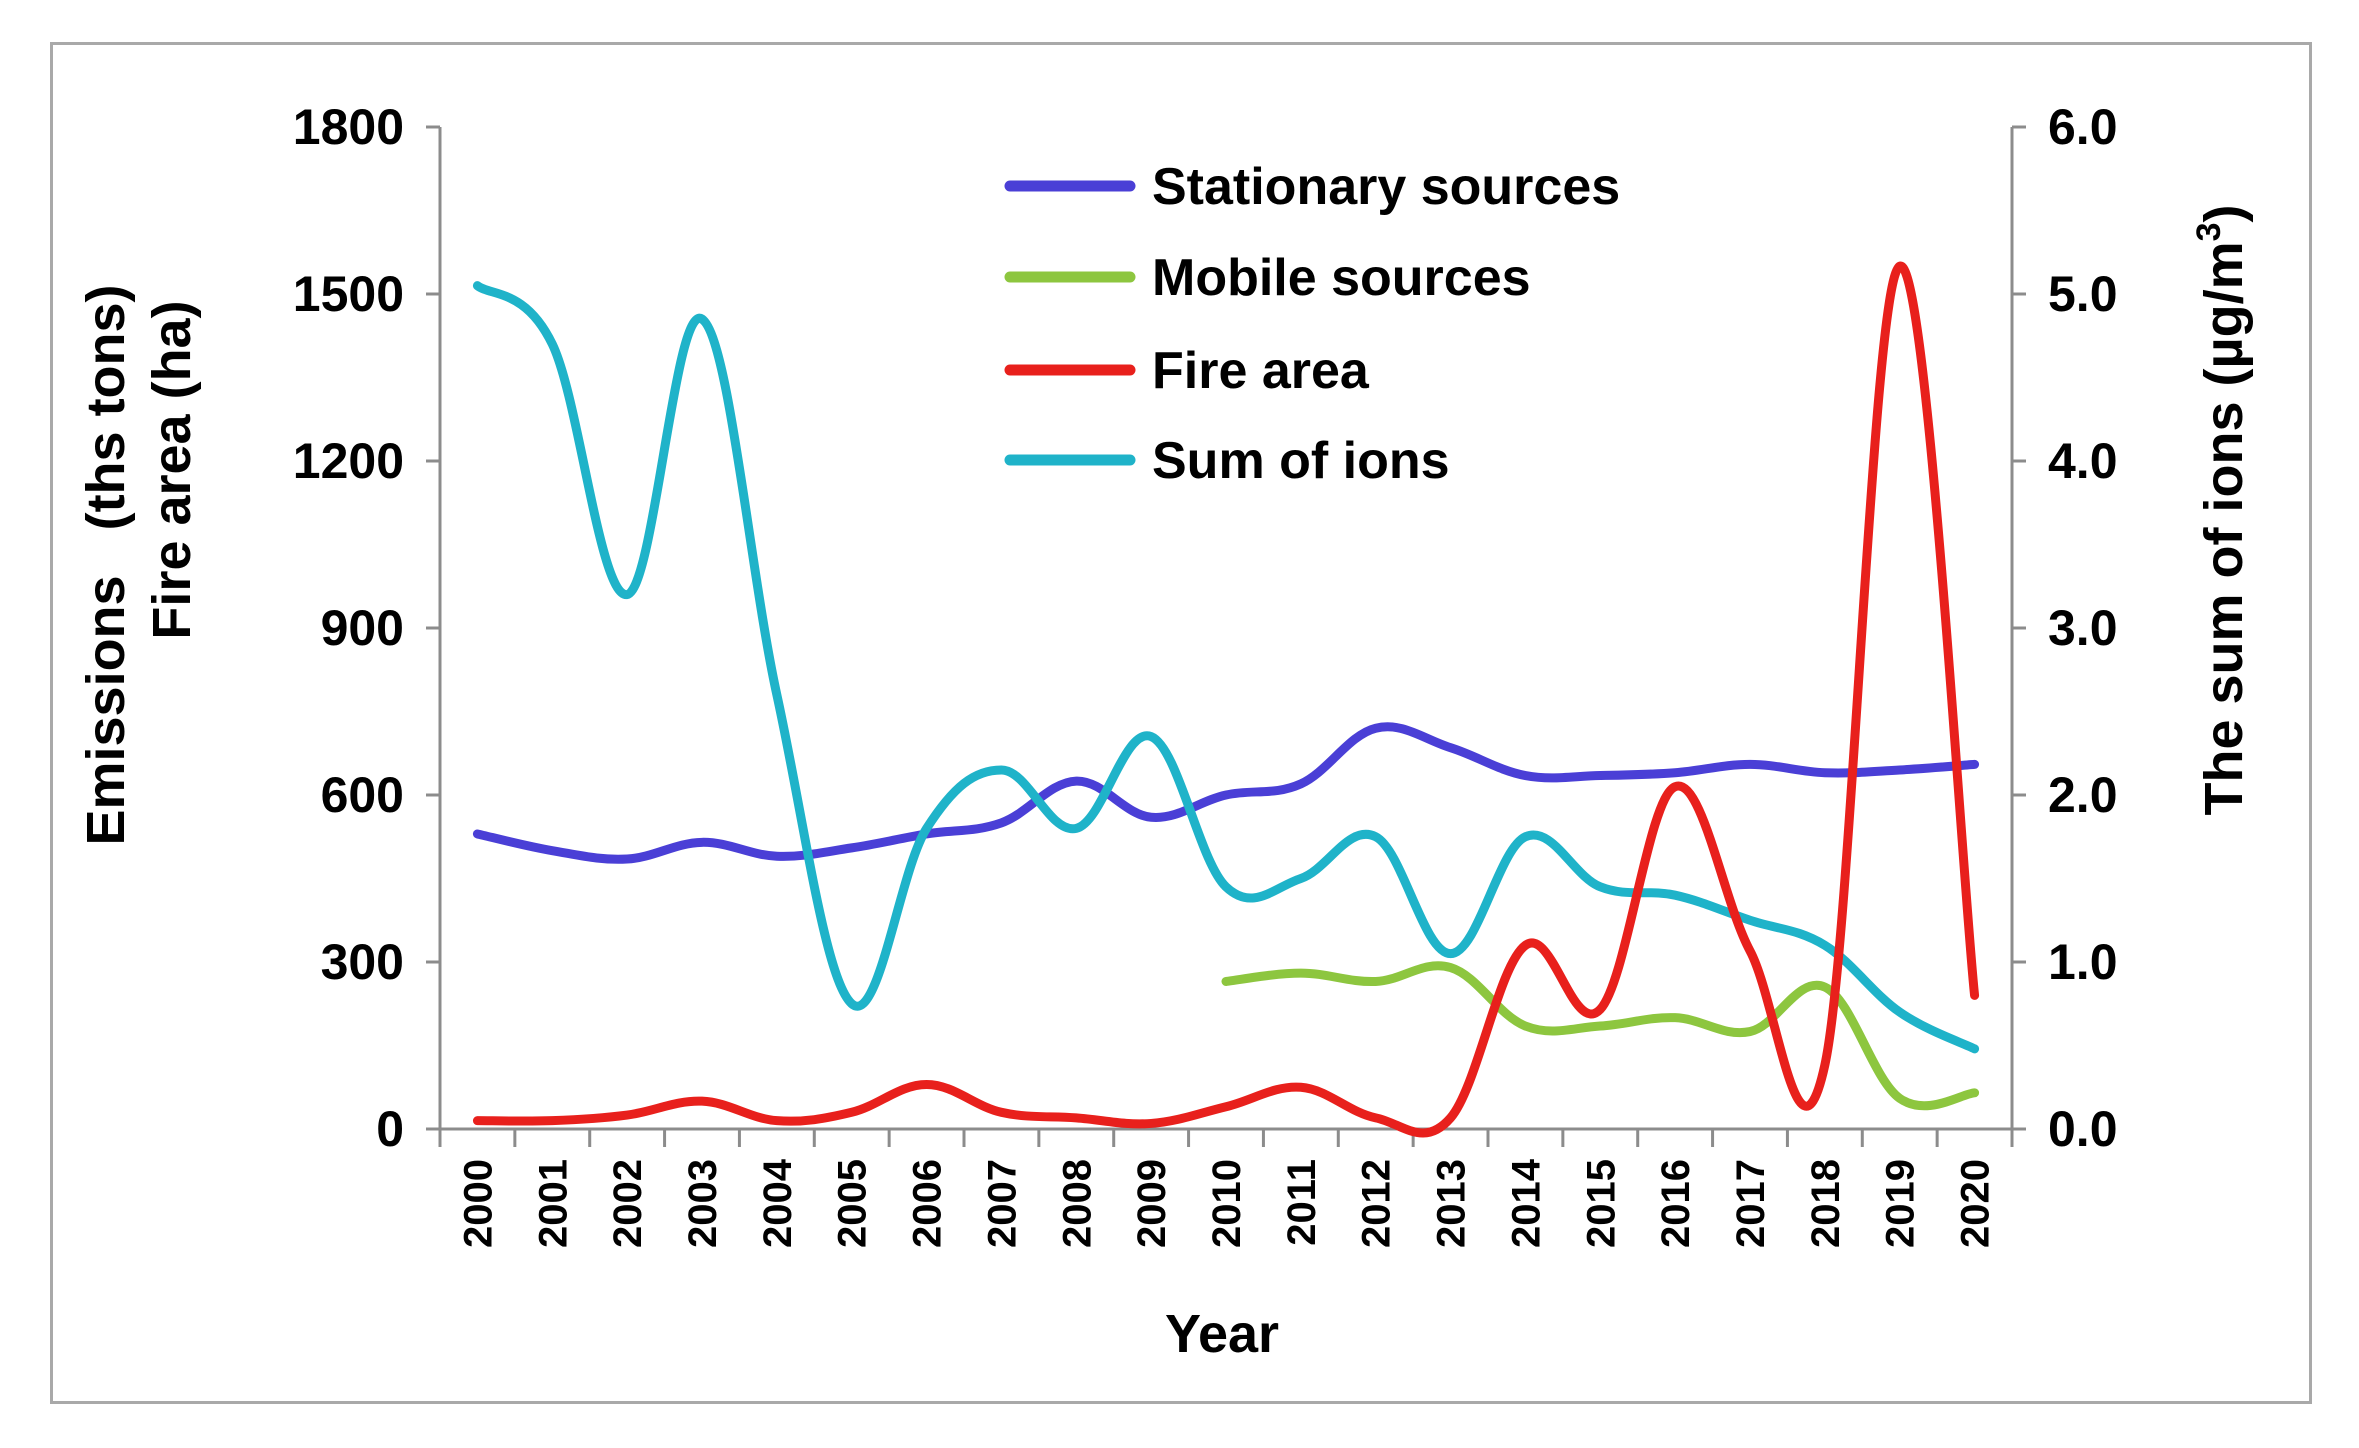 This screenshot has width=2359, height=1448. Describe the element at coordinates (1226, 793) in the screenshot. I see `series-line-stationary-sources` at that location.